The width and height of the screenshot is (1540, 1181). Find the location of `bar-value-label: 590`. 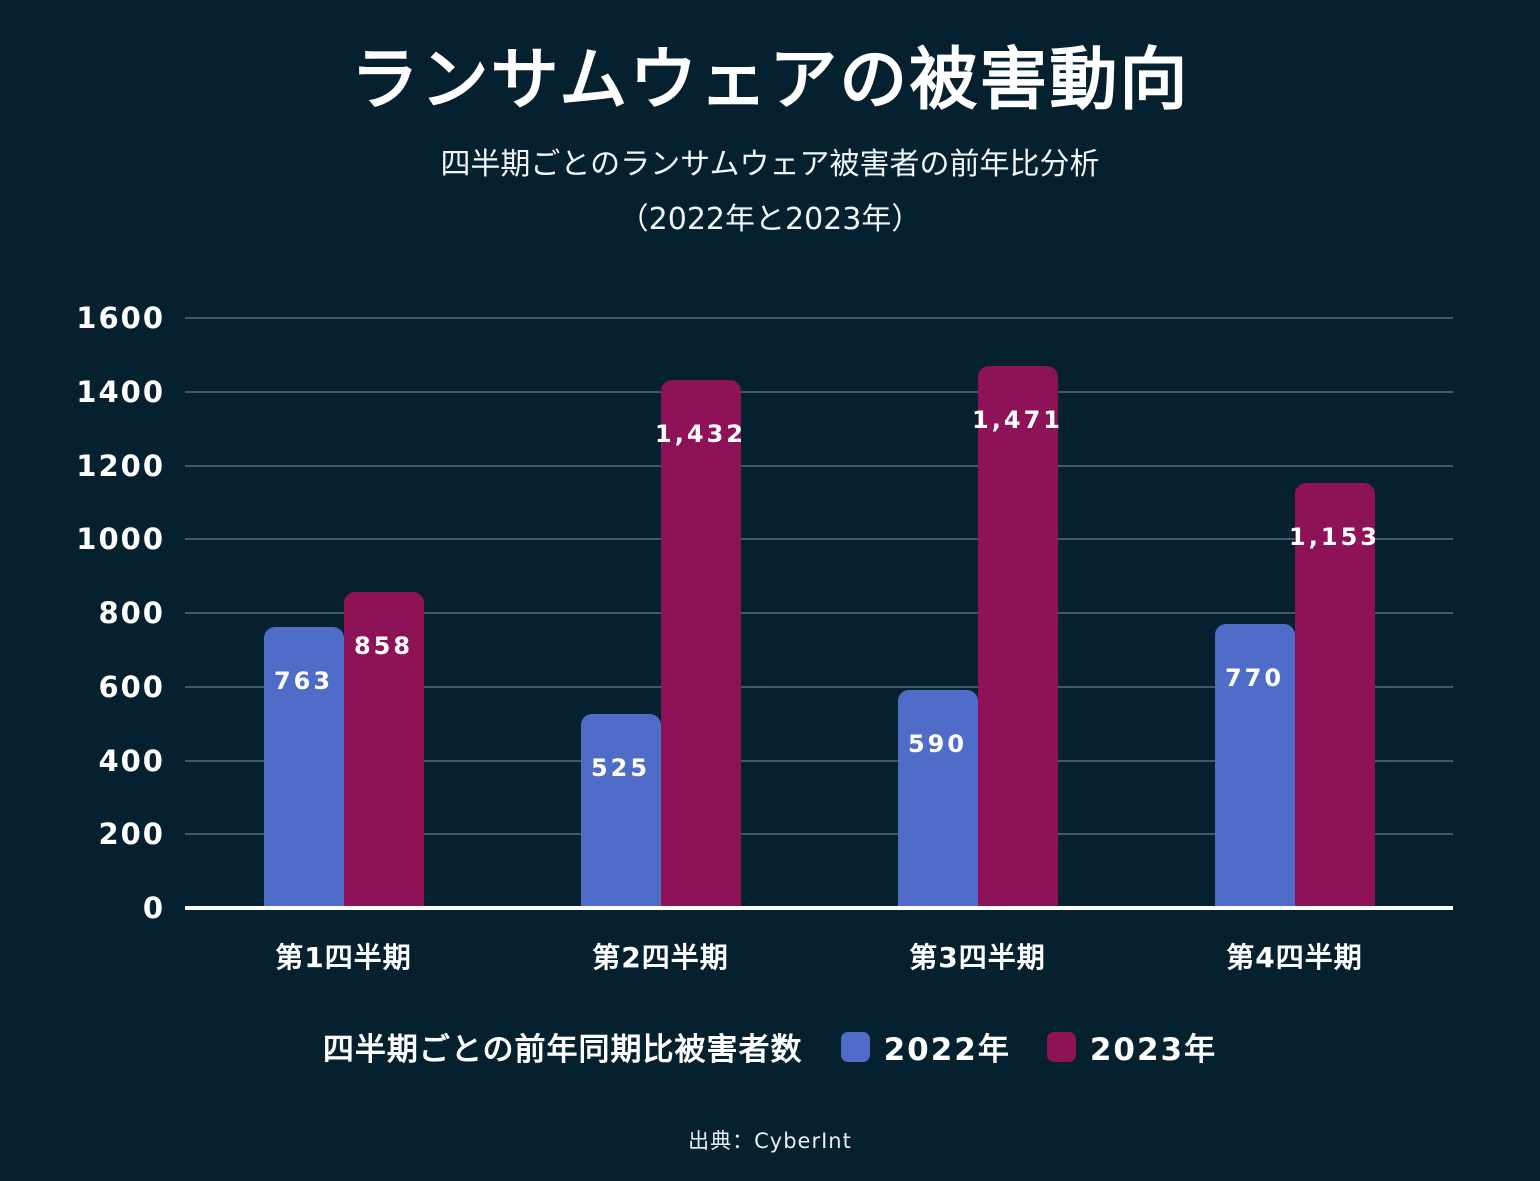

bar-value-label: 590 is located at coordinates (937, 744).